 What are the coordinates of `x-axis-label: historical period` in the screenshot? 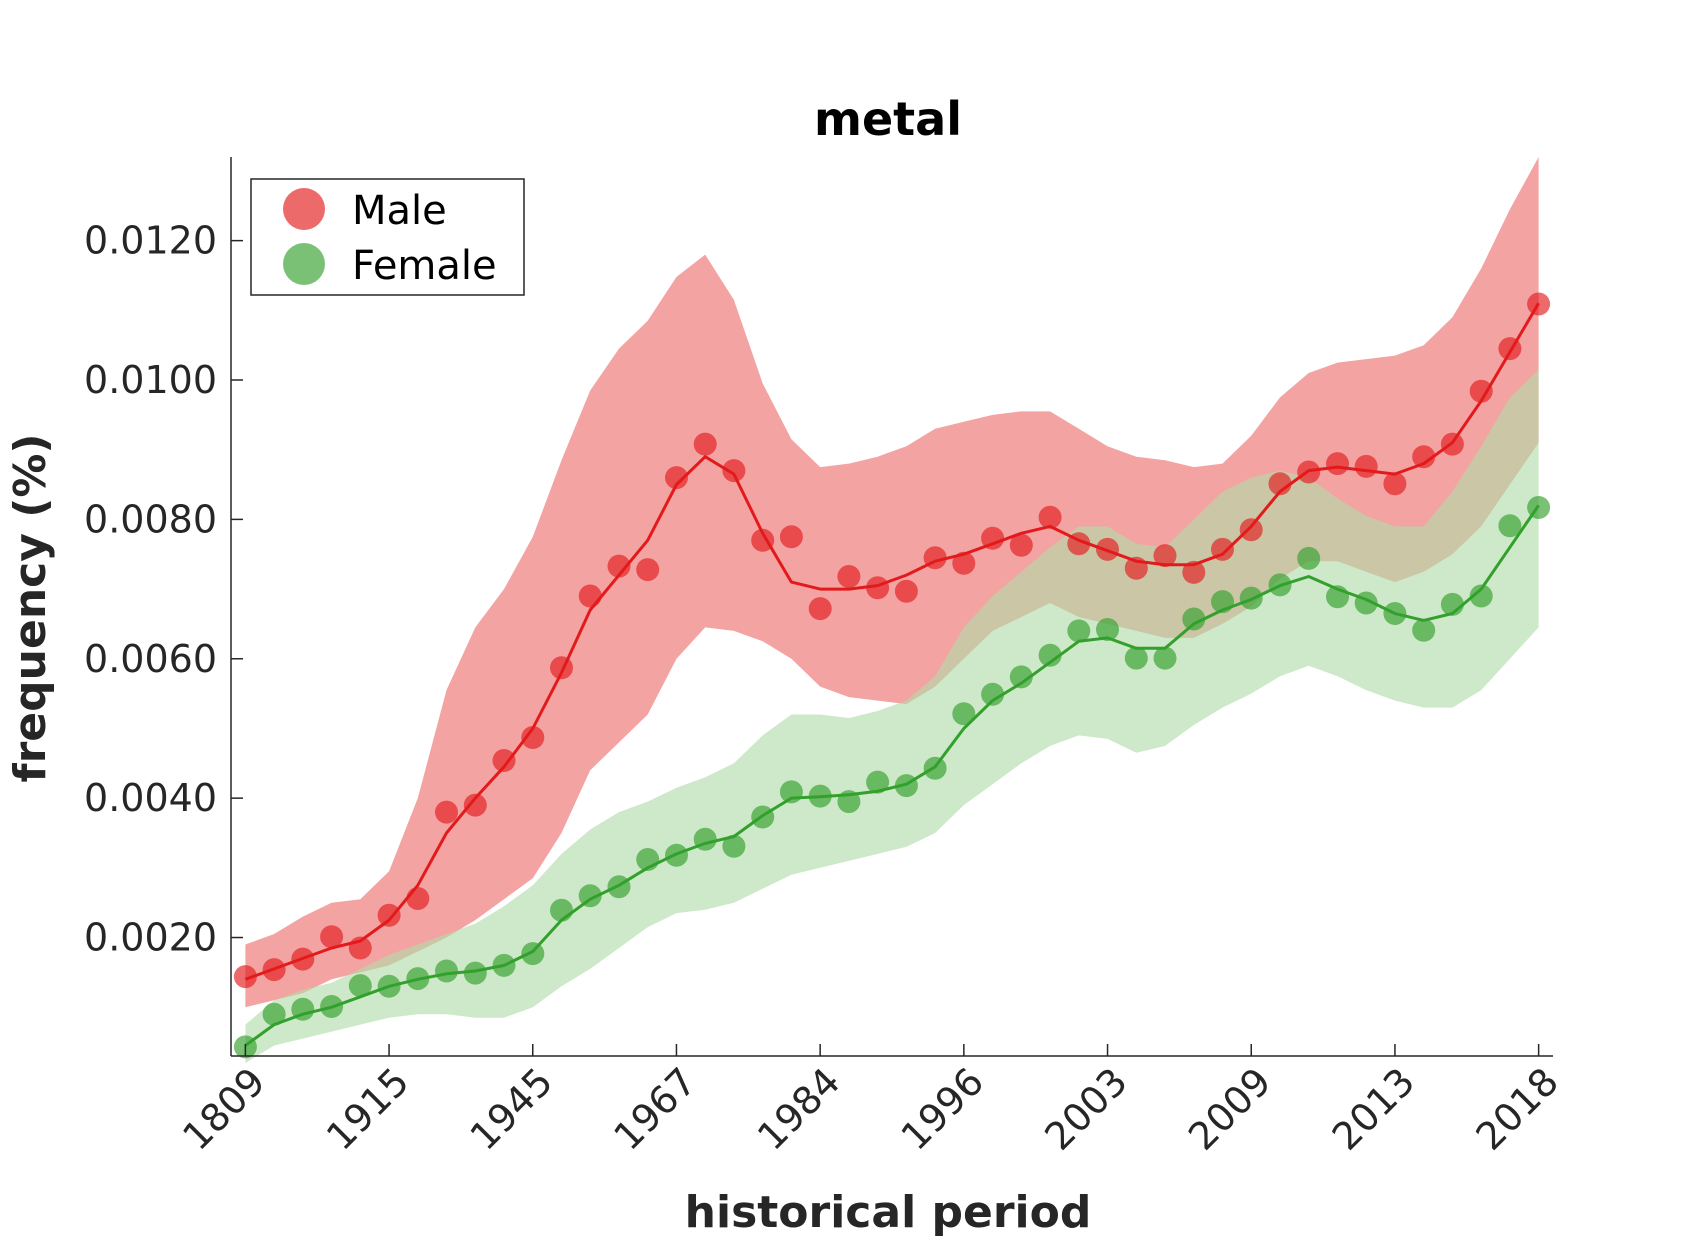 It's located at (888, 1212).